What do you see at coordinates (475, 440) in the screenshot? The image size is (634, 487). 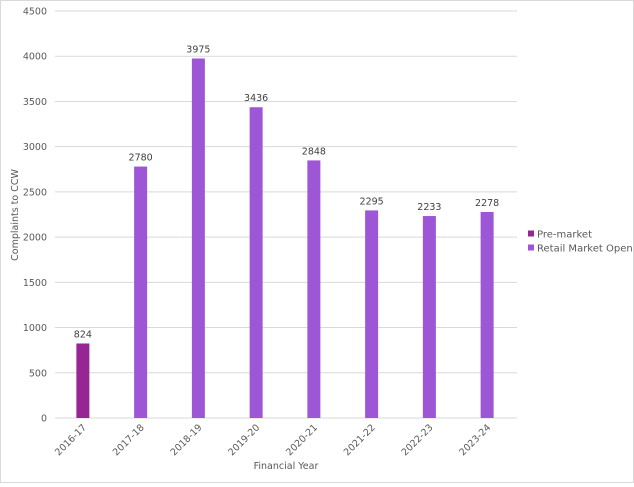 I see `x-tick-label: 2023-24` at bounding box center [475, 440].